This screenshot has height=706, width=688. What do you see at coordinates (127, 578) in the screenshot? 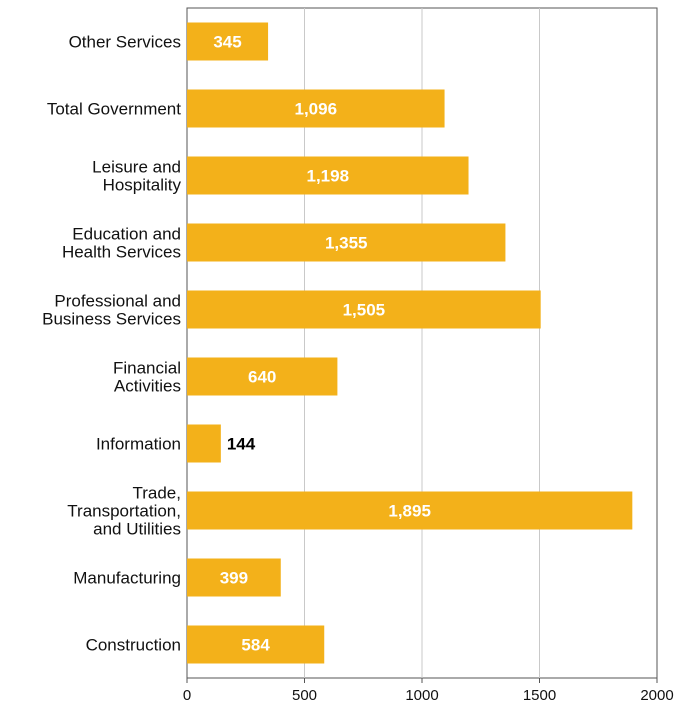
I see `category-label: Manufacturing` at bounding box center [127, 578].